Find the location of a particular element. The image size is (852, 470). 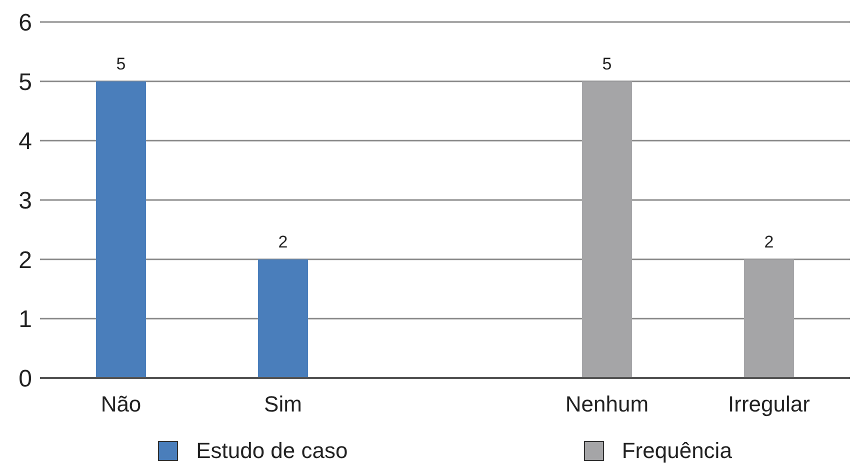

y-tick-label: 0 is located at coordinates (25, 379).